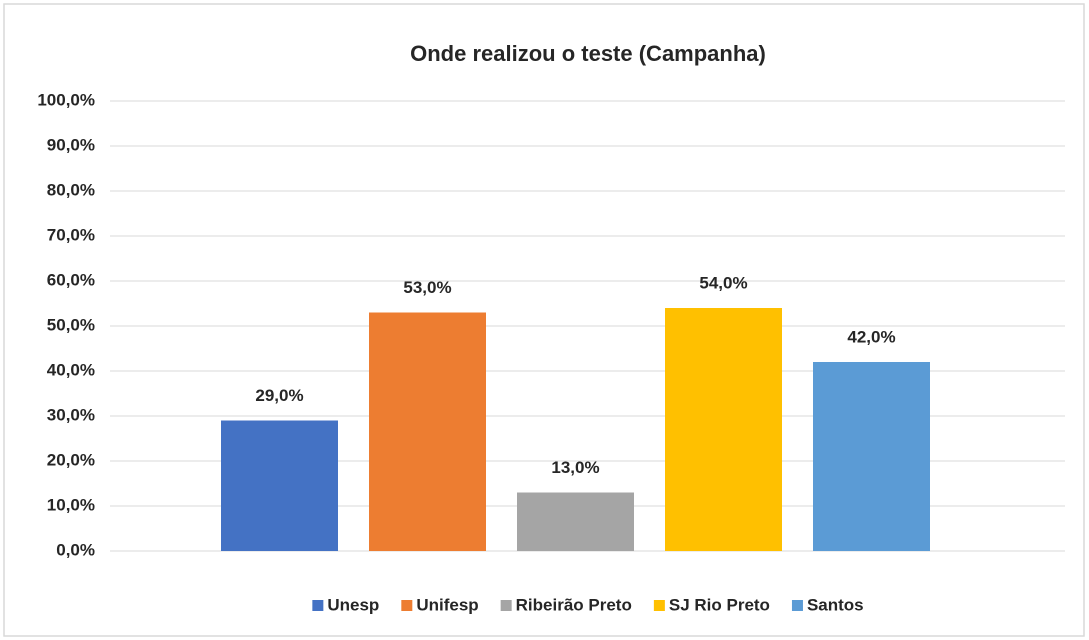  I want to click on value-label: 29,0%, so click(279, 395).